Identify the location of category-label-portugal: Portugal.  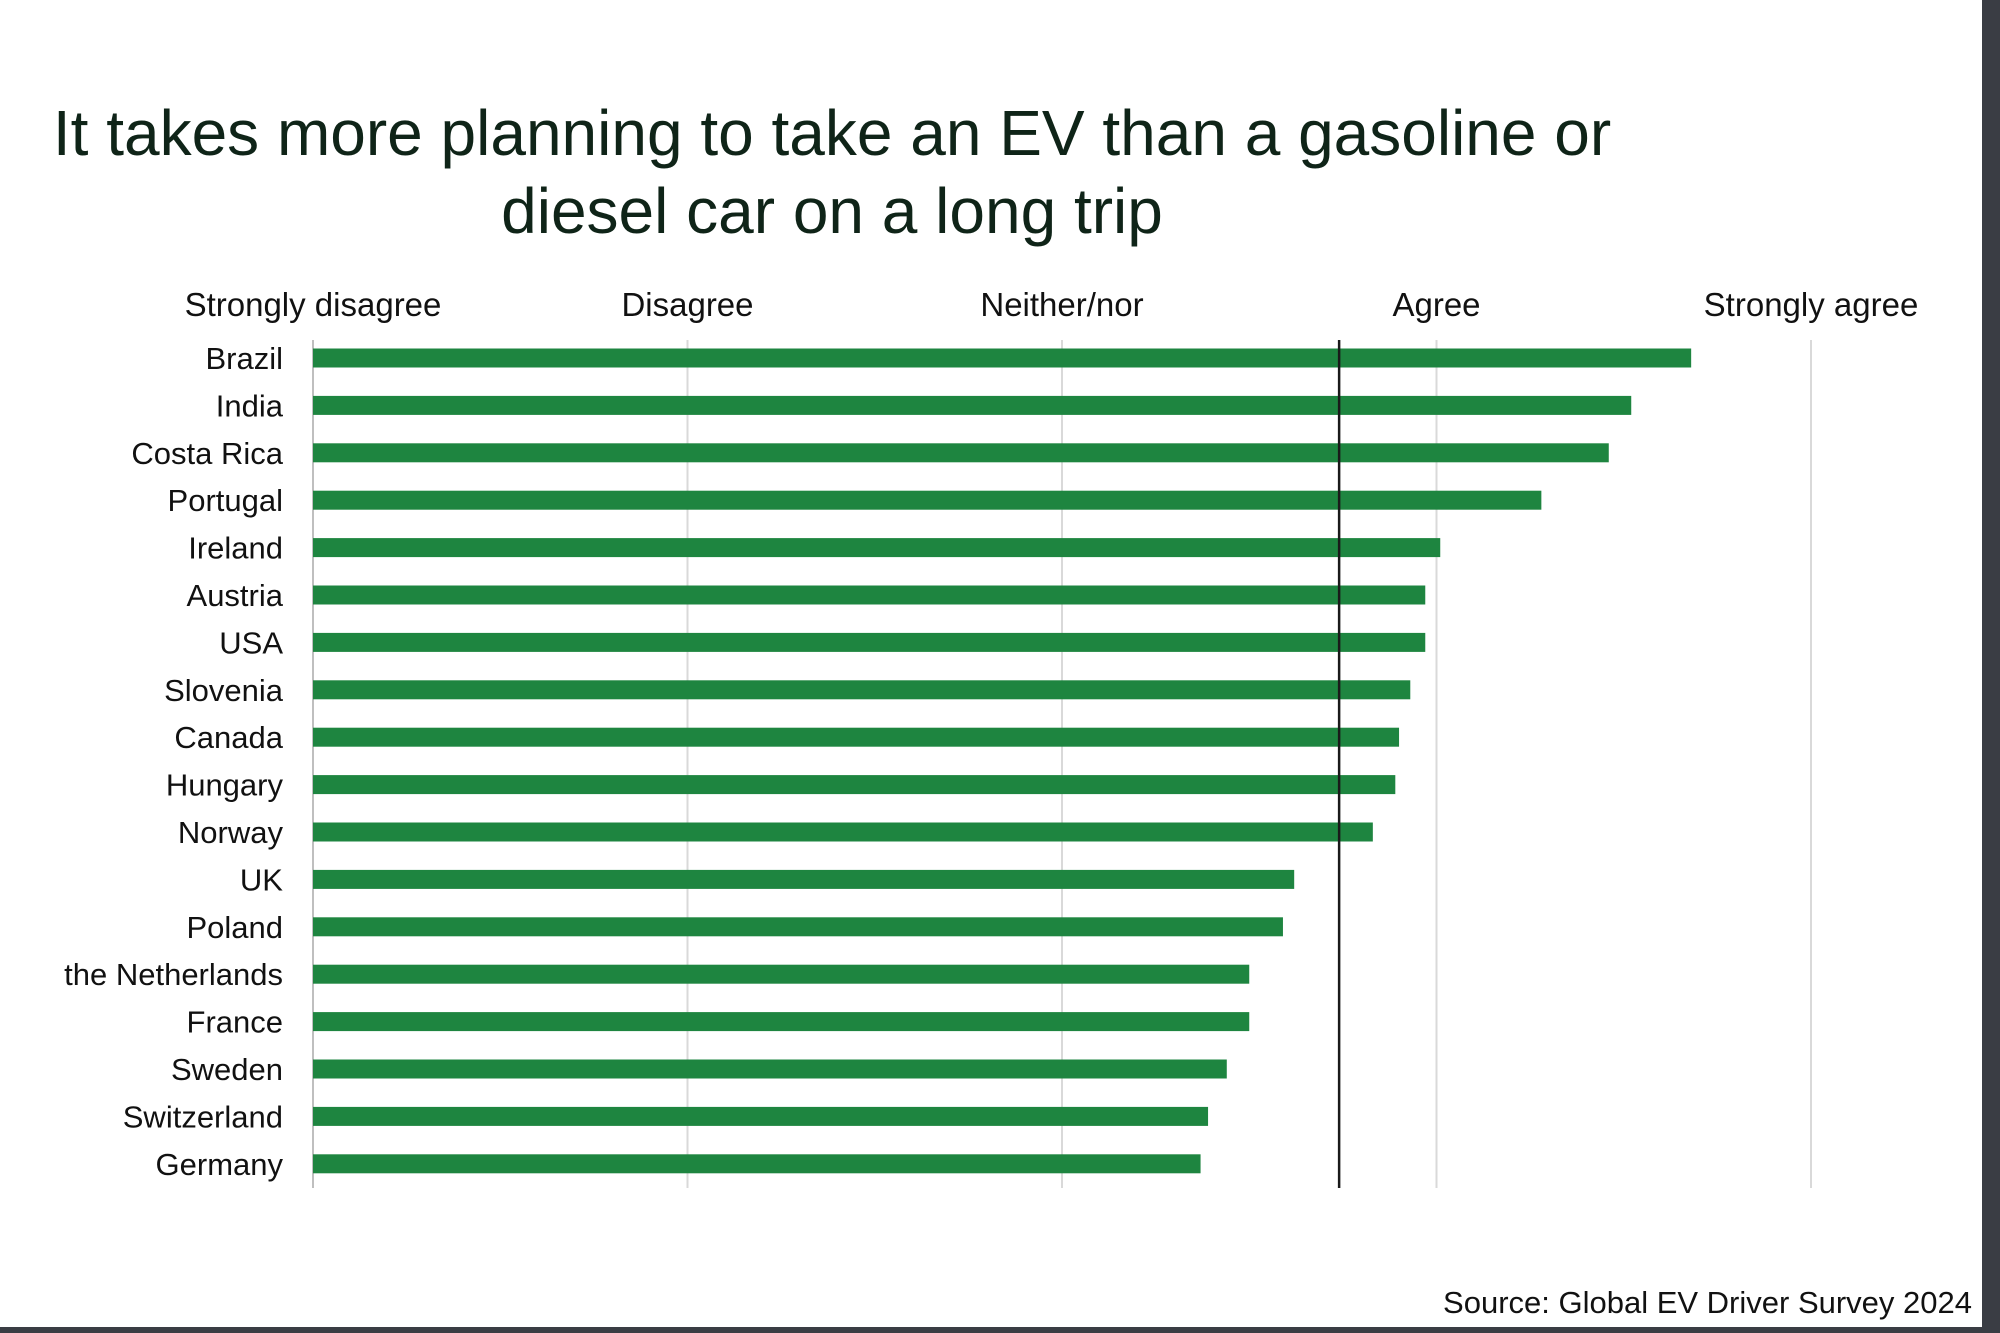
(225, 500).